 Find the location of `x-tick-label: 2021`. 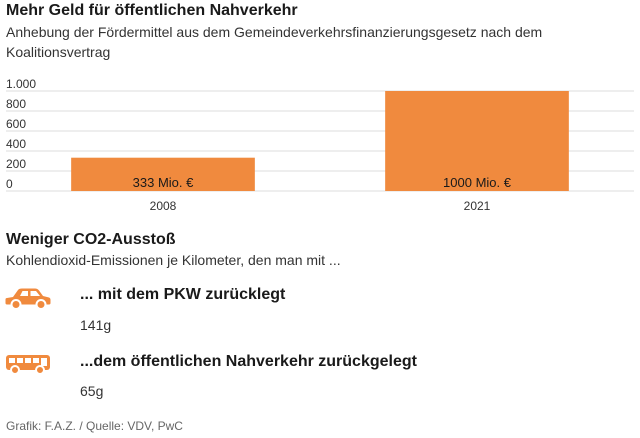

x-tick-label: 2021 is located at coordinates (477, 206).